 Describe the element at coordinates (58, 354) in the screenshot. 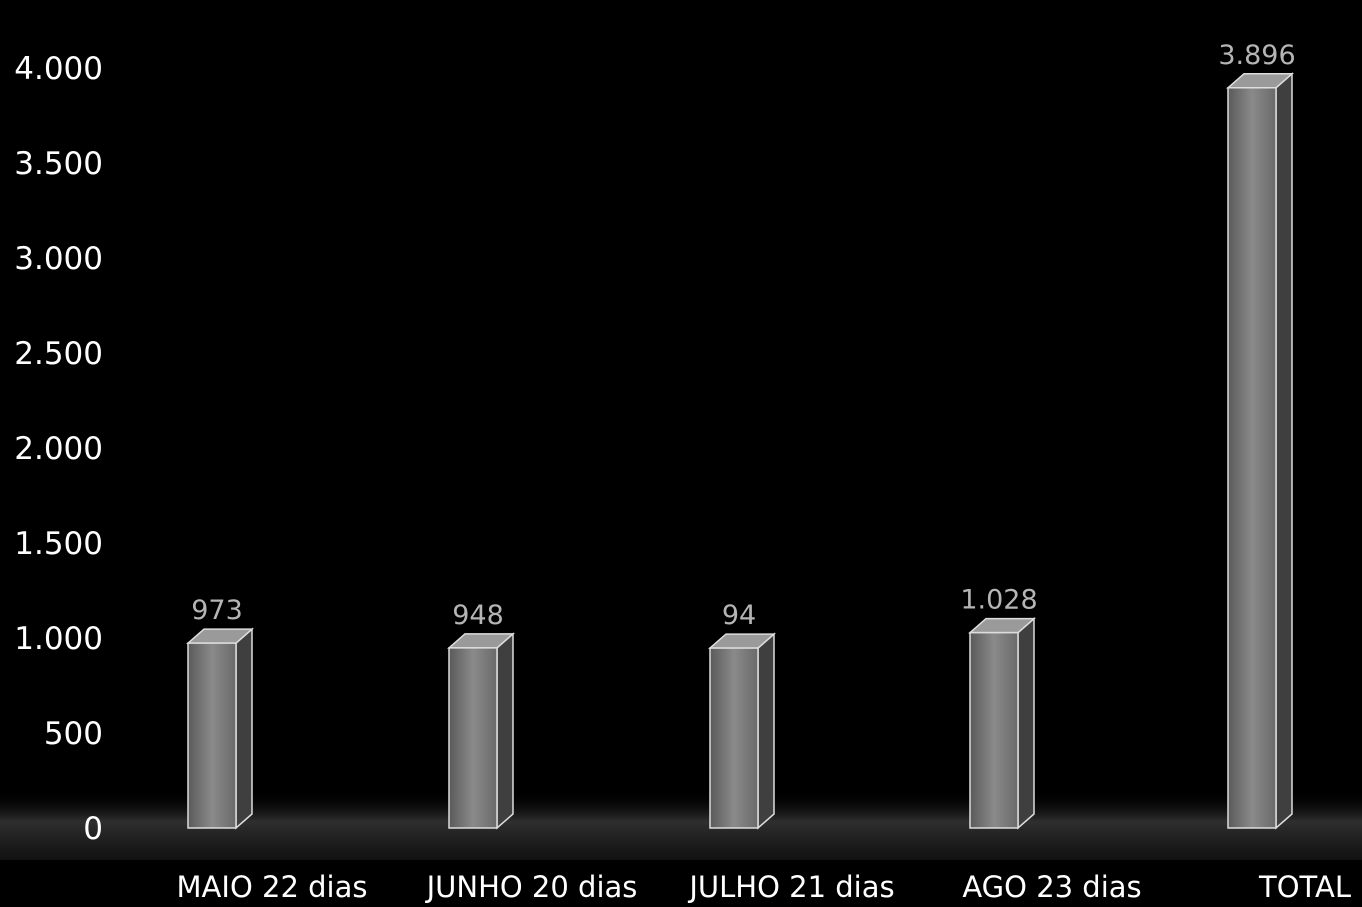

I see `y-tick-label: 2.500` at that location.